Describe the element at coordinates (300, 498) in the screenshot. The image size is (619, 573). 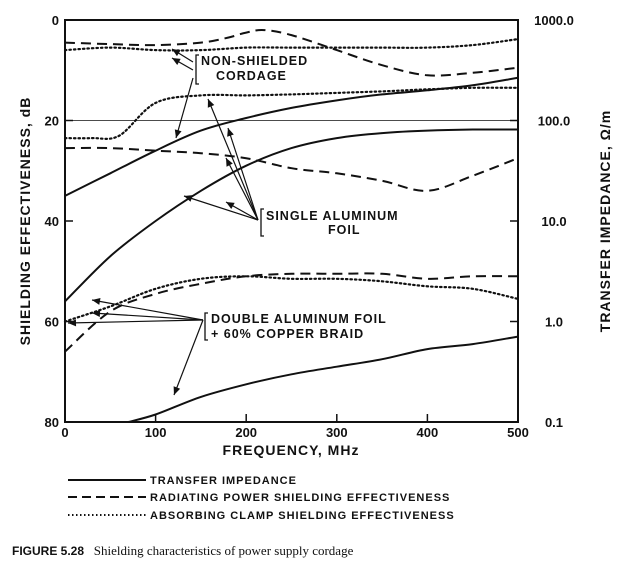
I see `legend-dashed-label: RADIATING POWER SHIELDING EFFECTIVENESS` at that location.